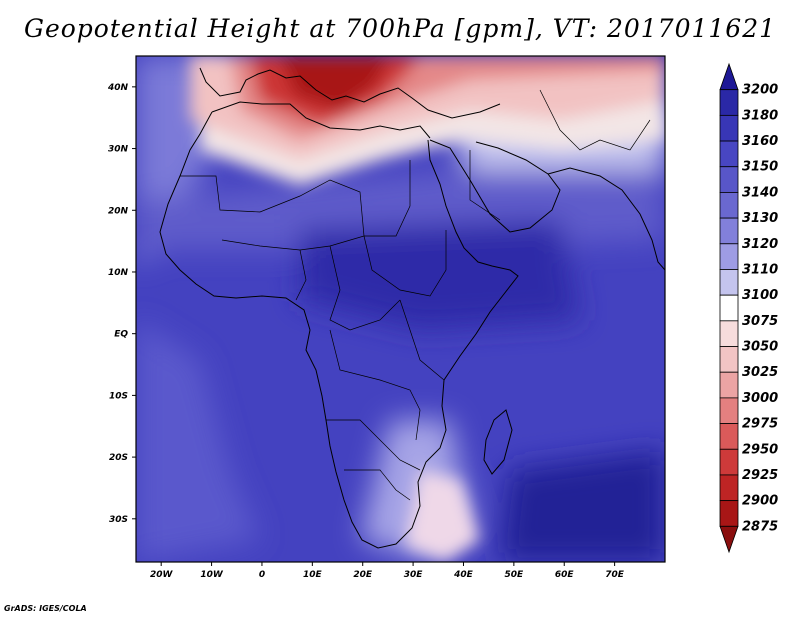 The image size is (800, 618). I want to click on colorbar-label: 3140, so click(760, 192).